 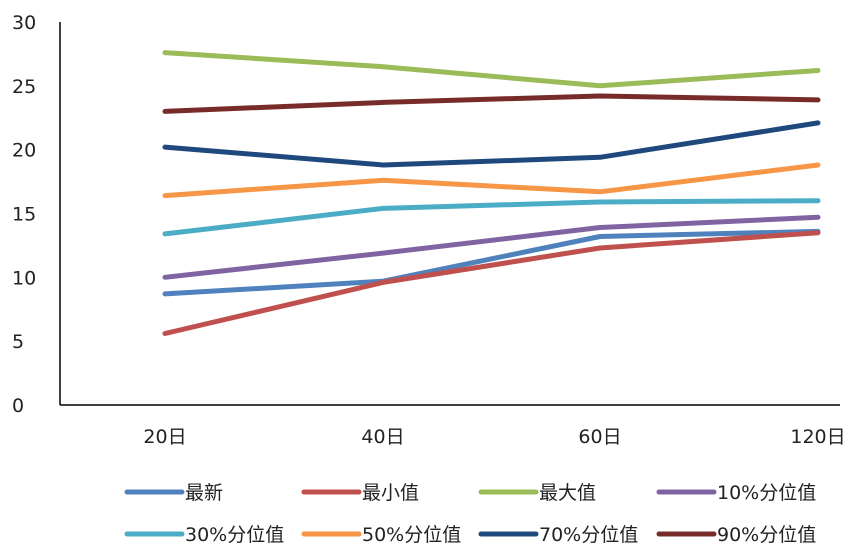 I want to click on legend-item: 最大值, so click(x=537, y=493).